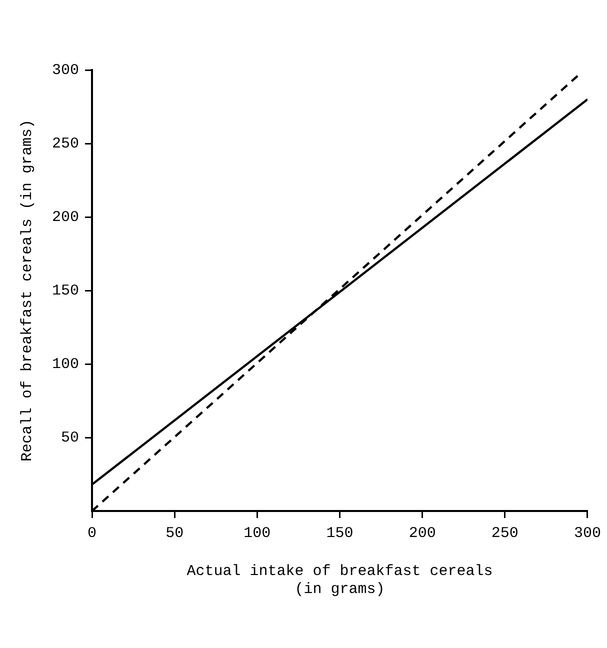 The image size is (607, 648). I want to click on x-axis-title: Actual intake of breakfast cereals (in grams), so click(339, 580).